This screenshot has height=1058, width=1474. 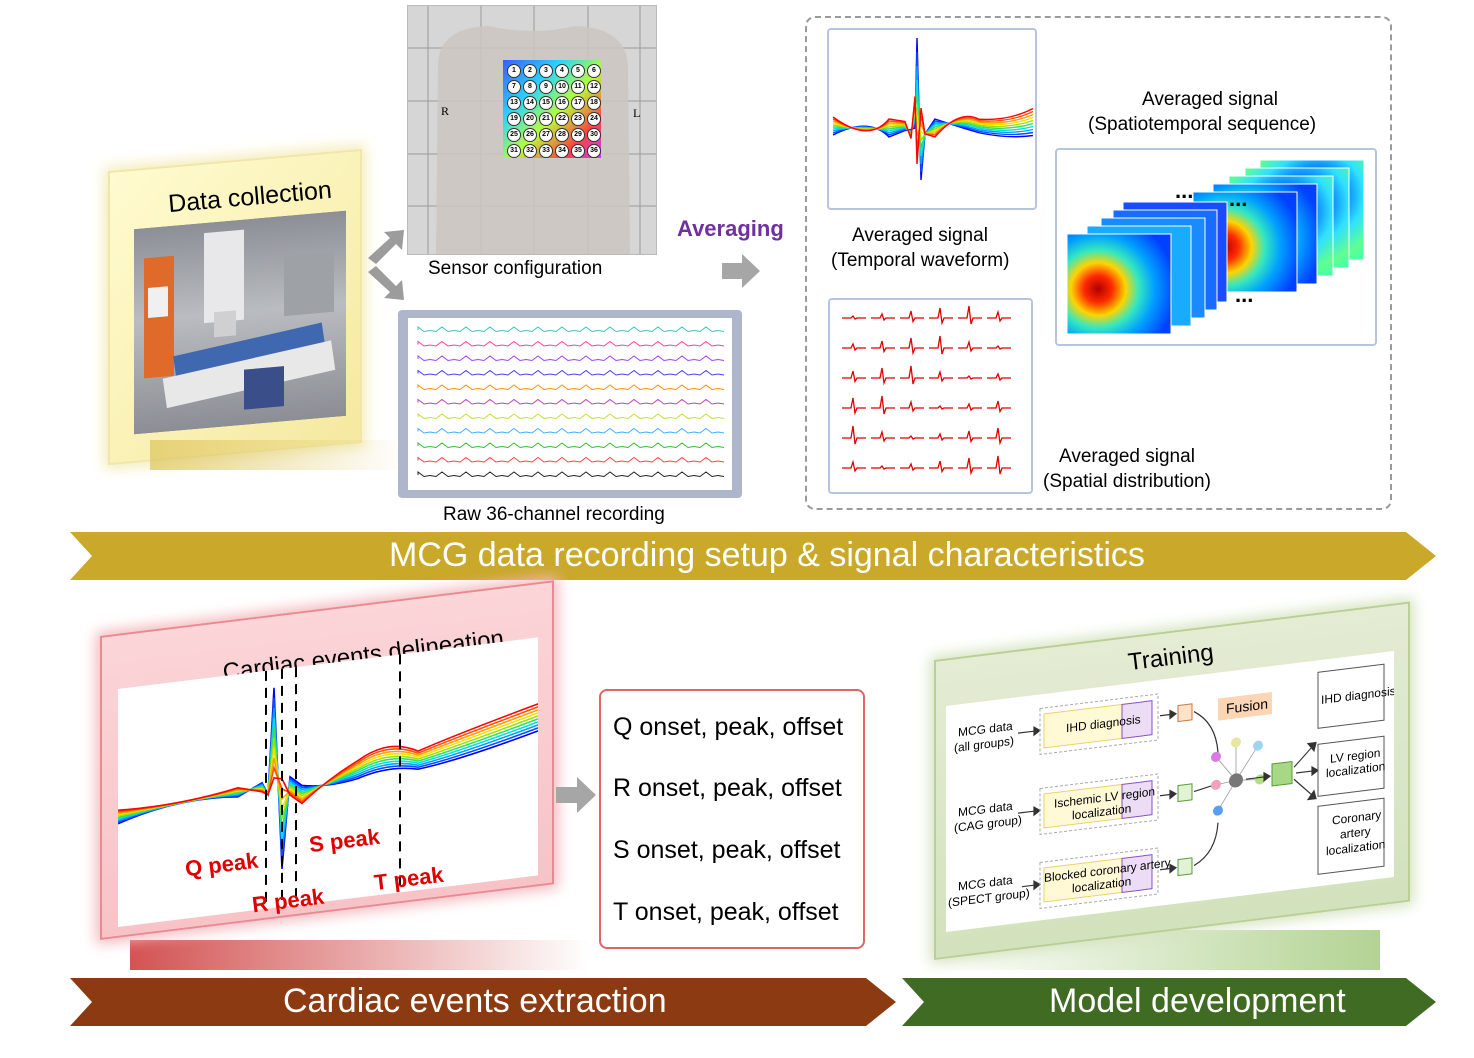 I want to click on sensor-cell: 18, so click(x=594, y=103).